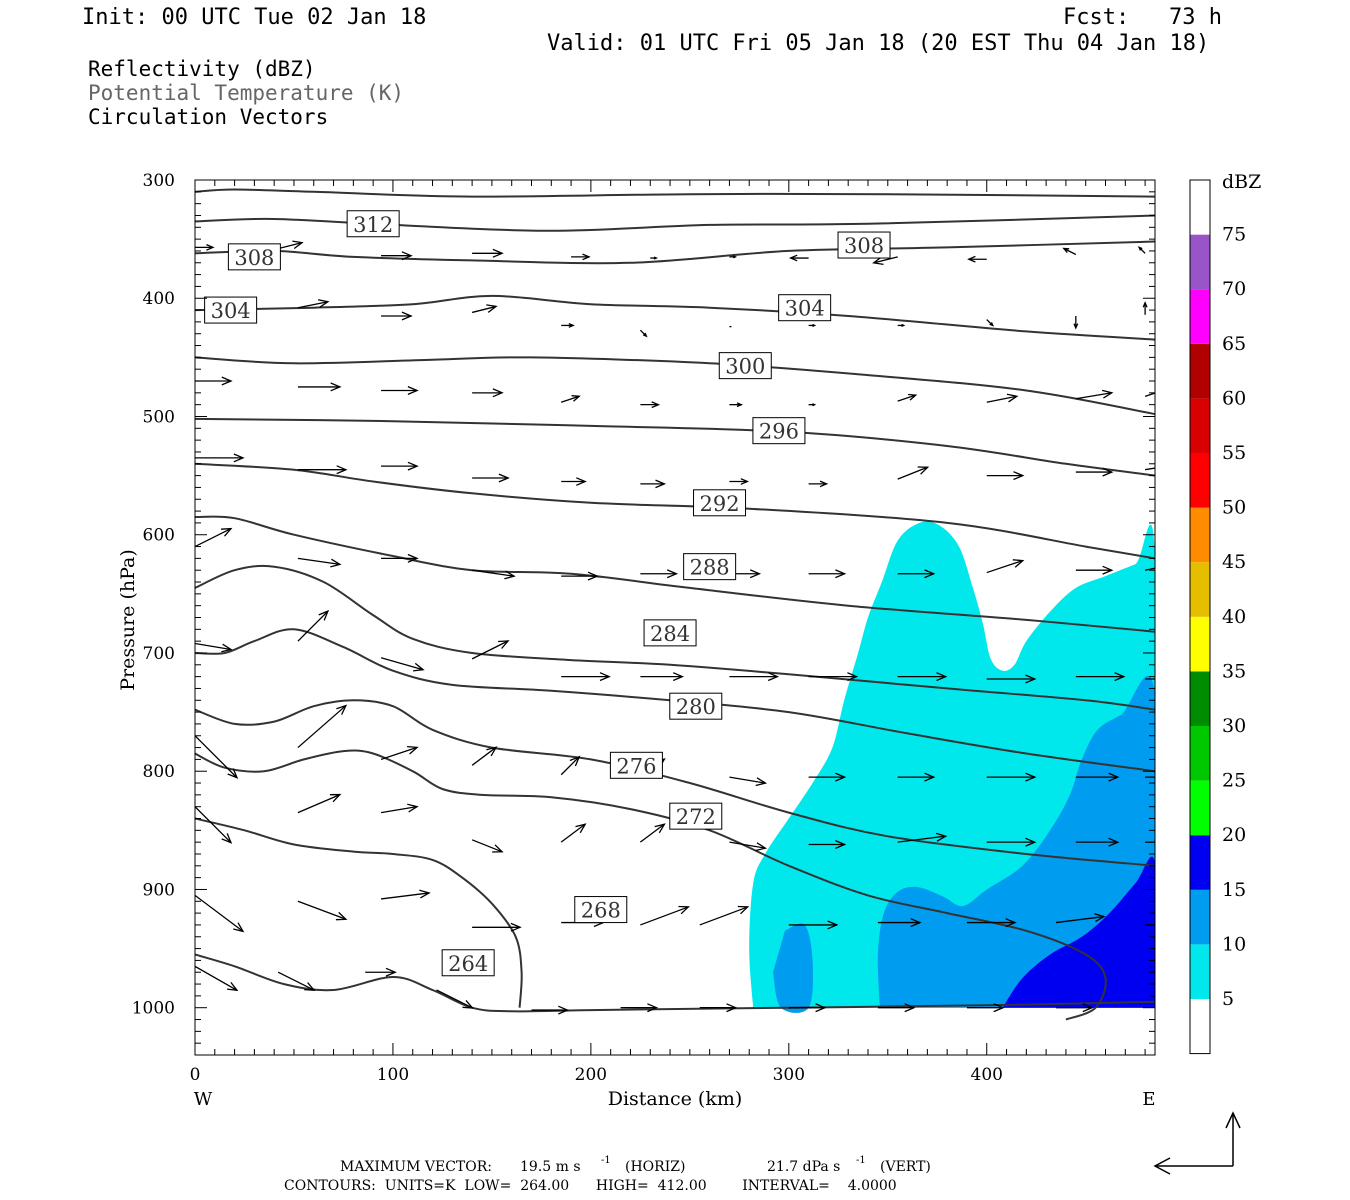 The image size is (1350, 1200). Describe the element at coordinates (601, 910) in the screenshot. I see `theta-label: 268` at that location.